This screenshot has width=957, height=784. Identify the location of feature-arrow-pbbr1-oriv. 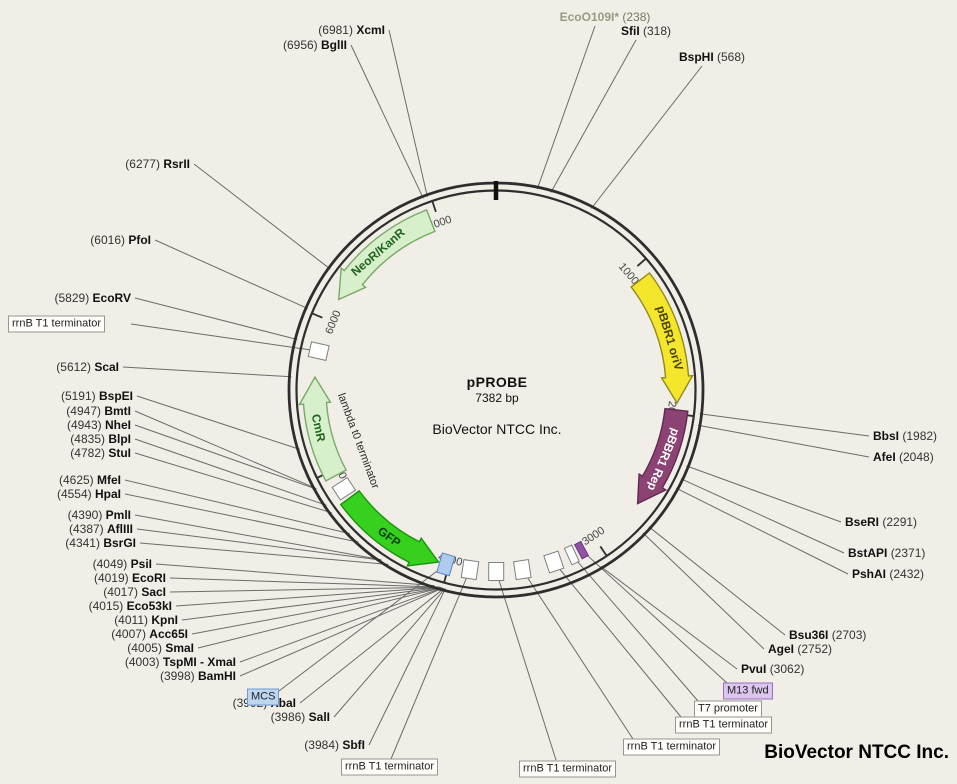
(662, 338).